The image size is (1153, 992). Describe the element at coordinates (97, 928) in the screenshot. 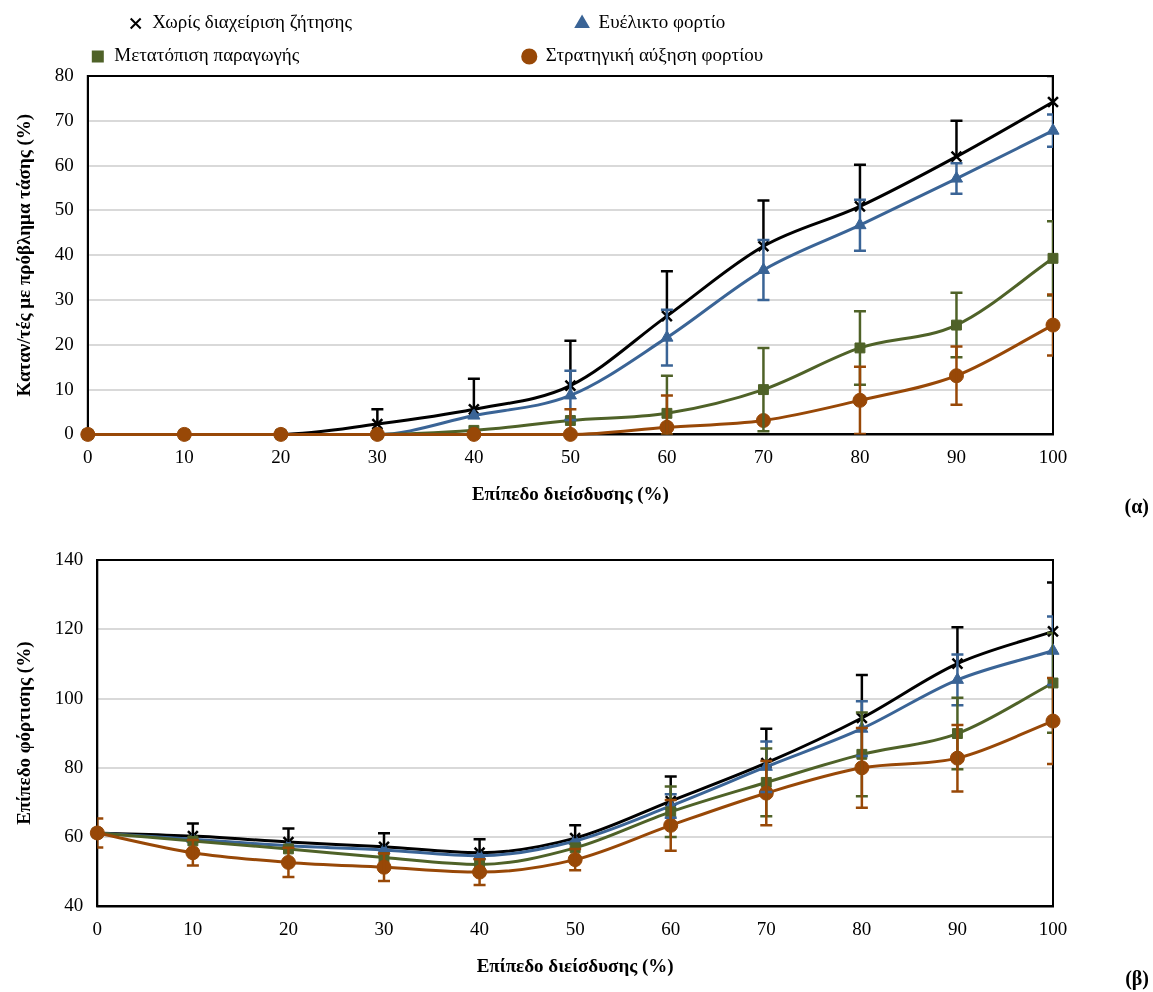

I see `x-tick-label: 0` at that location.